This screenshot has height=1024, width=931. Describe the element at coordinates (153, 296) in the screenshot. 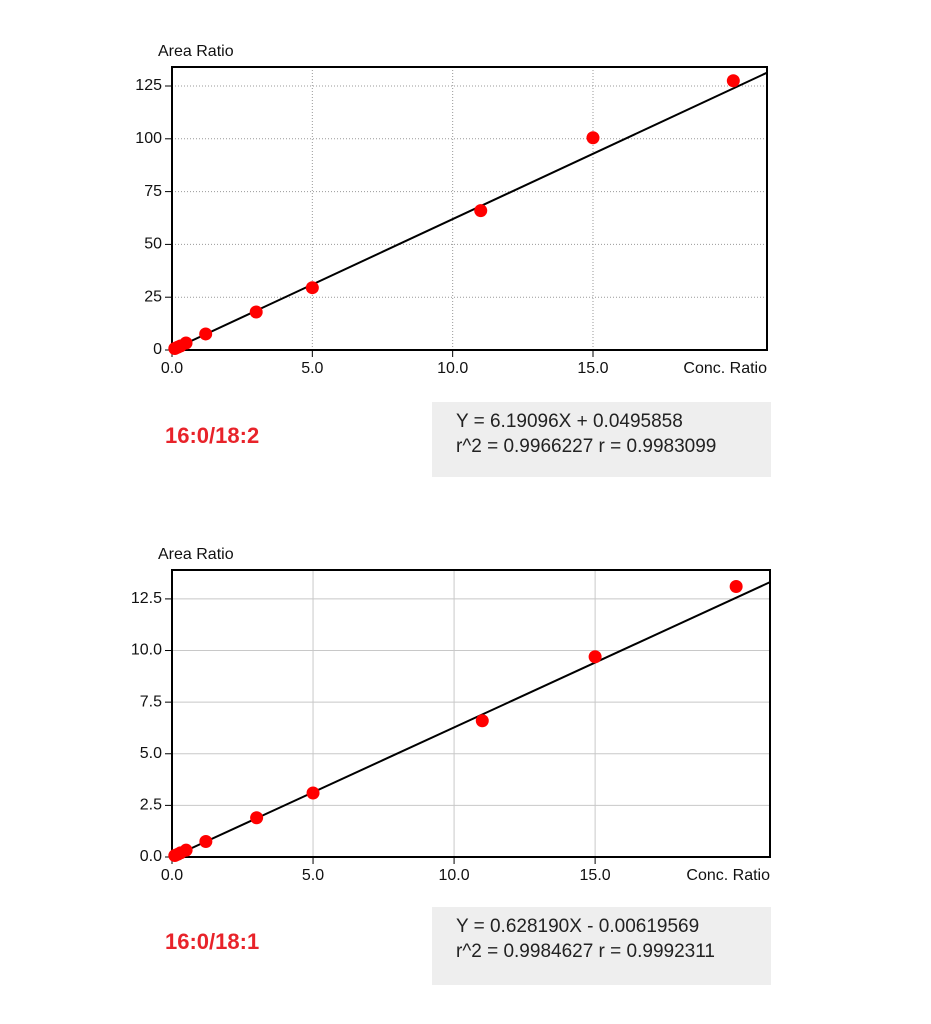

I see `y-tick-label: 25` at that location.